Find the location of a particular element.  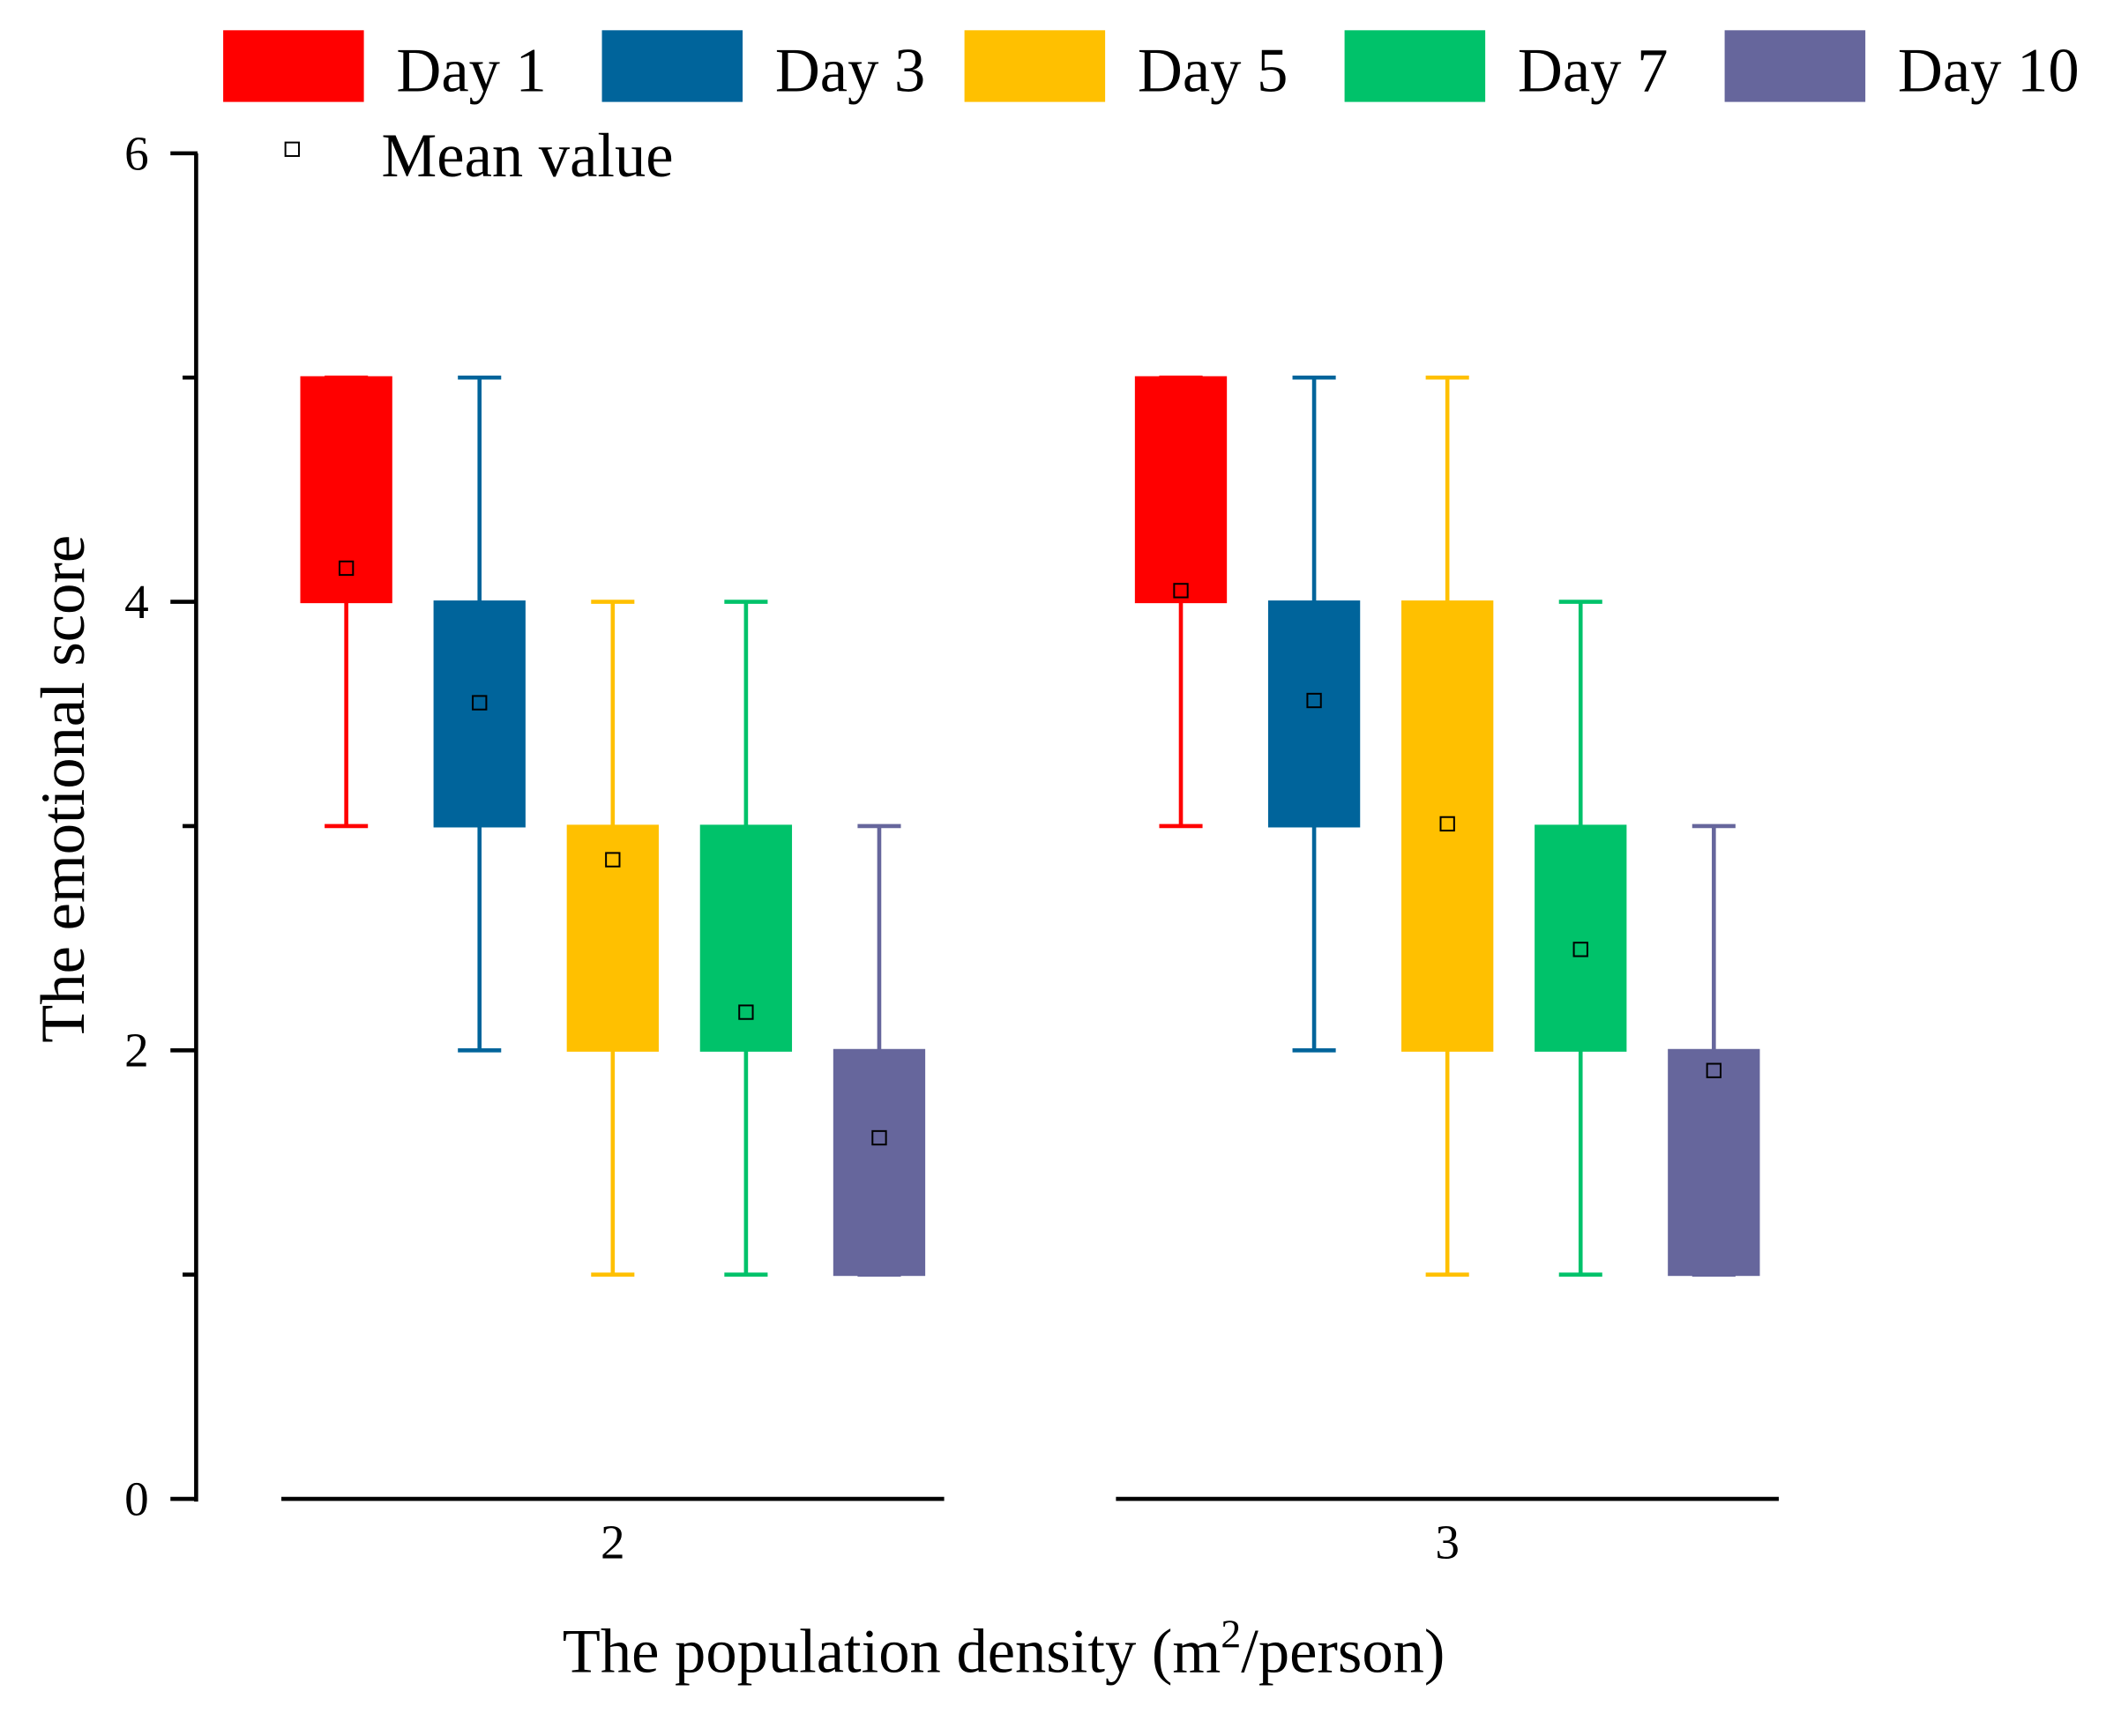

x-axis-label-tail: /person) is located at coordinates (1343, 1651).